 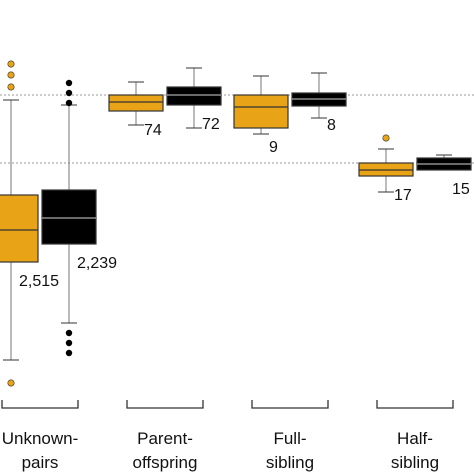 What do you see at coordinates (165, 438) in the screenshot?
I see `x-tick-label: Parent-` at bounding box center [165, 438].